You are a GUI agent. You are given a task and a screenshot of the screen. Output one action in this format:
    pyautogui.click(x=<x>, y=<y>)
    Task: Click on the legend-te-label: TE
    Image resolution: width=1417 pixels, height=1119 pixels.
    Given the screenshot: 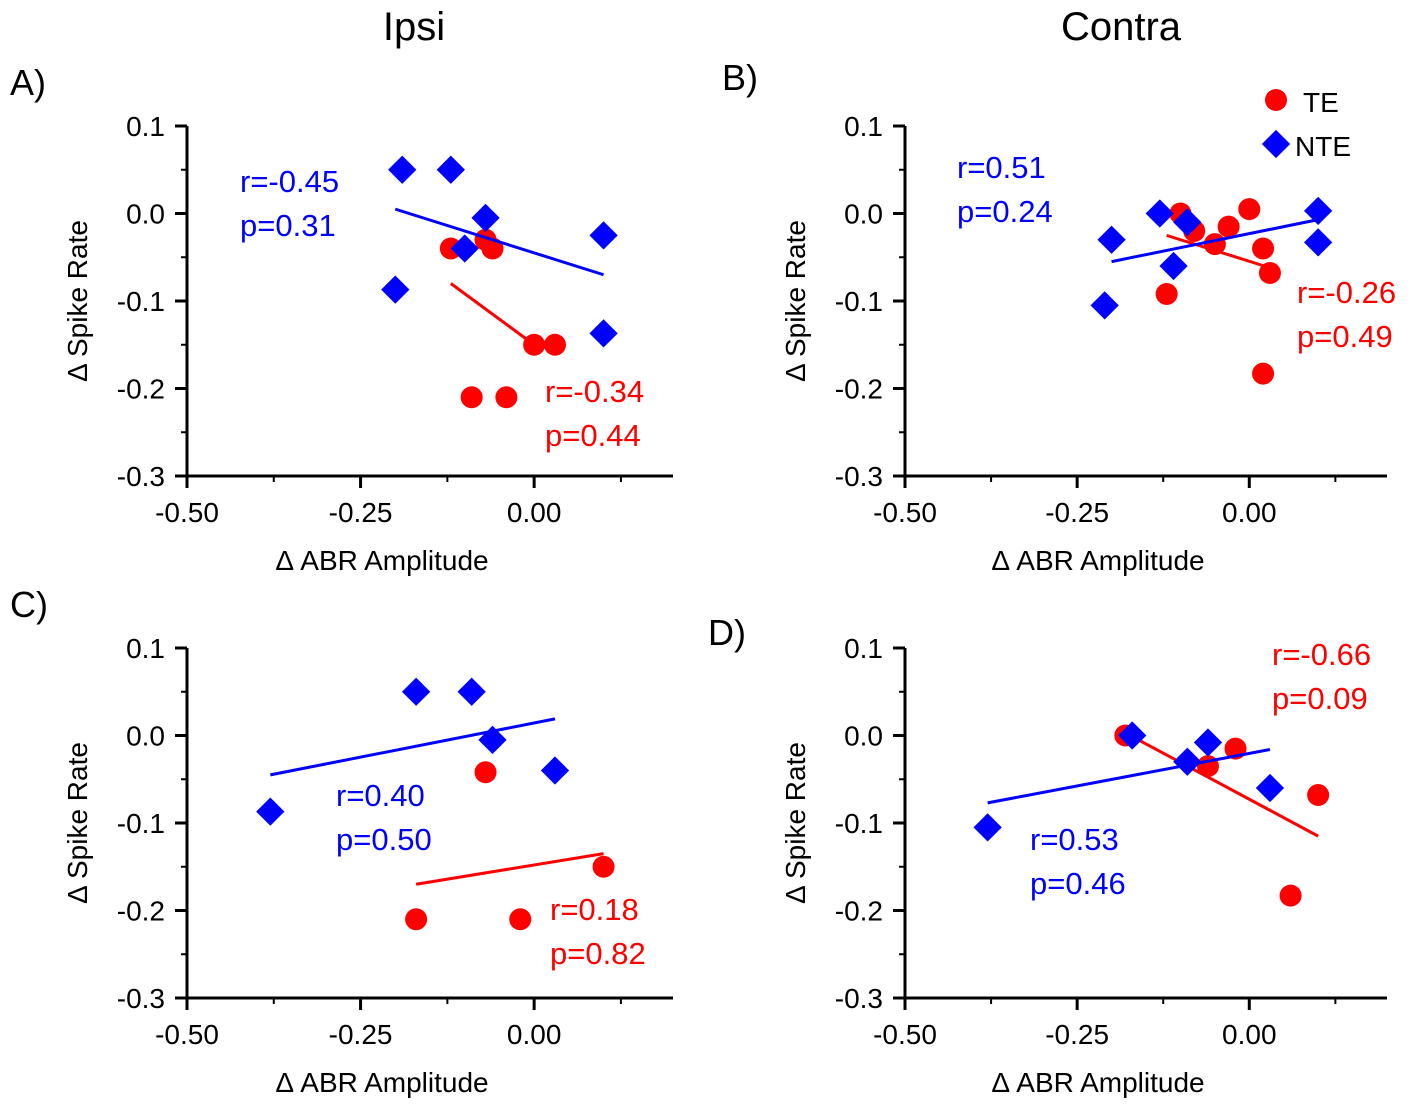 What is the action you would take?
    pyautogui.click(x=1321, y=102)
    